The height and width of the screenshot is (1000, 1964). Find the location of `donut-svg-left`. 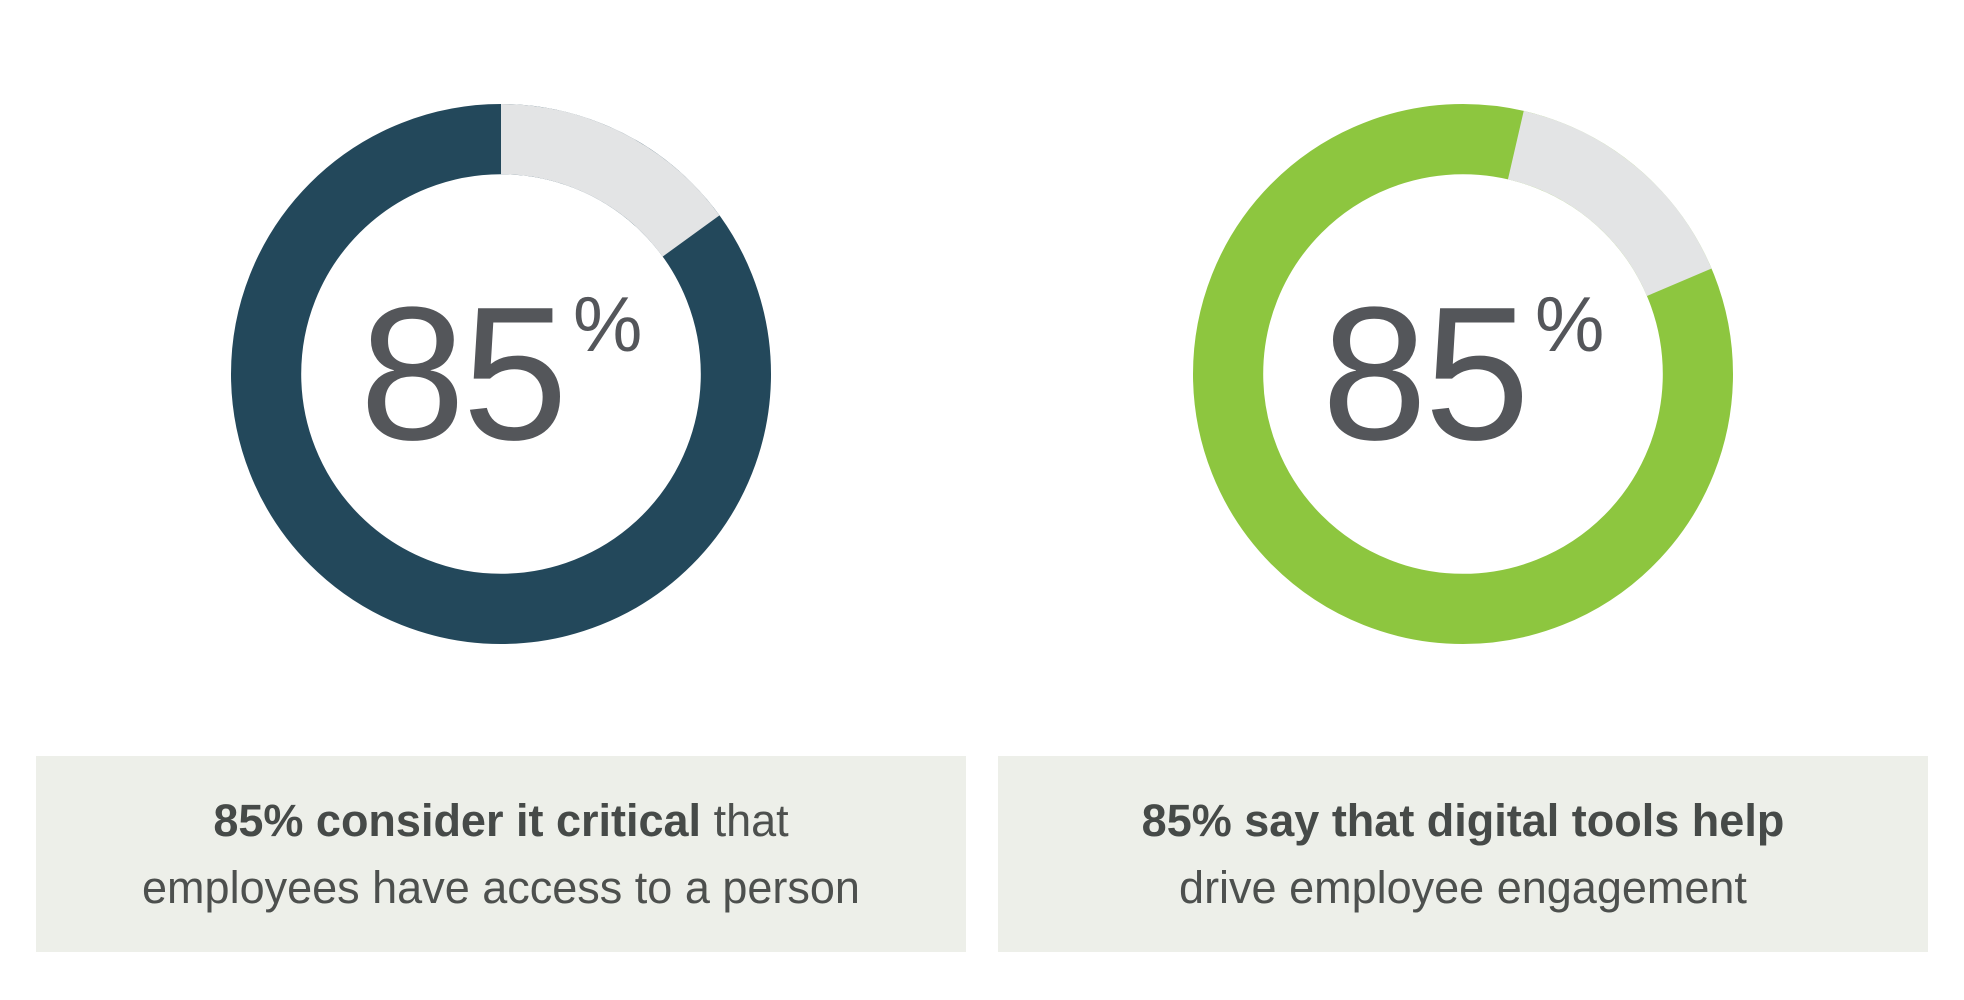

donut-svg-left is located at coordinates (501, 374).